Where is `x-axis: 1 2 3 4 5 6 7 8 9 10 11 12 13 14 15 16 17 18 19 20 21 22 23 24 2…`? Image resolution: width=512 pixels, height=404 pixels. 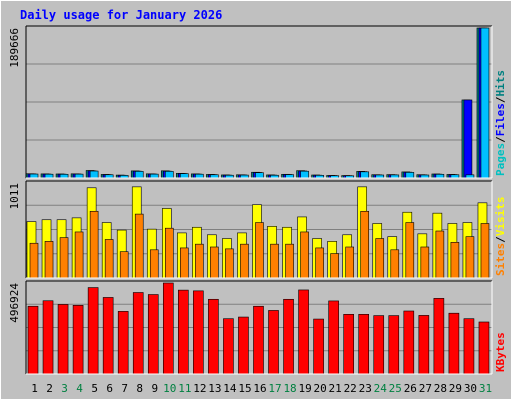
x-axis: 1 2 3 4 5 6 7 8 9 10 11 12 13 14 15 16 17 18 19 20 21 22 23 24 2… is located at coordinates (261, 388).